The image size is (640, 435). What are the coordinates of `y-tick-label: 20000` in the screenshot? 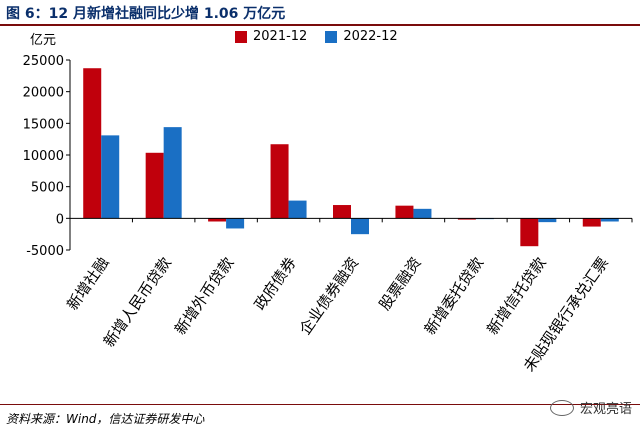 It's located at (43, 93).